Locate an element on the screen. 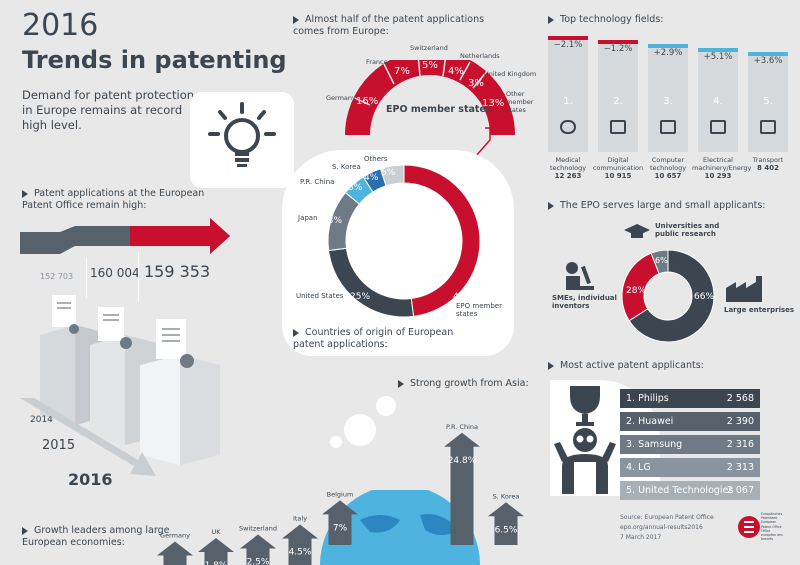  applications-value-2016: 159 353 is located at coordinates (177, 271).